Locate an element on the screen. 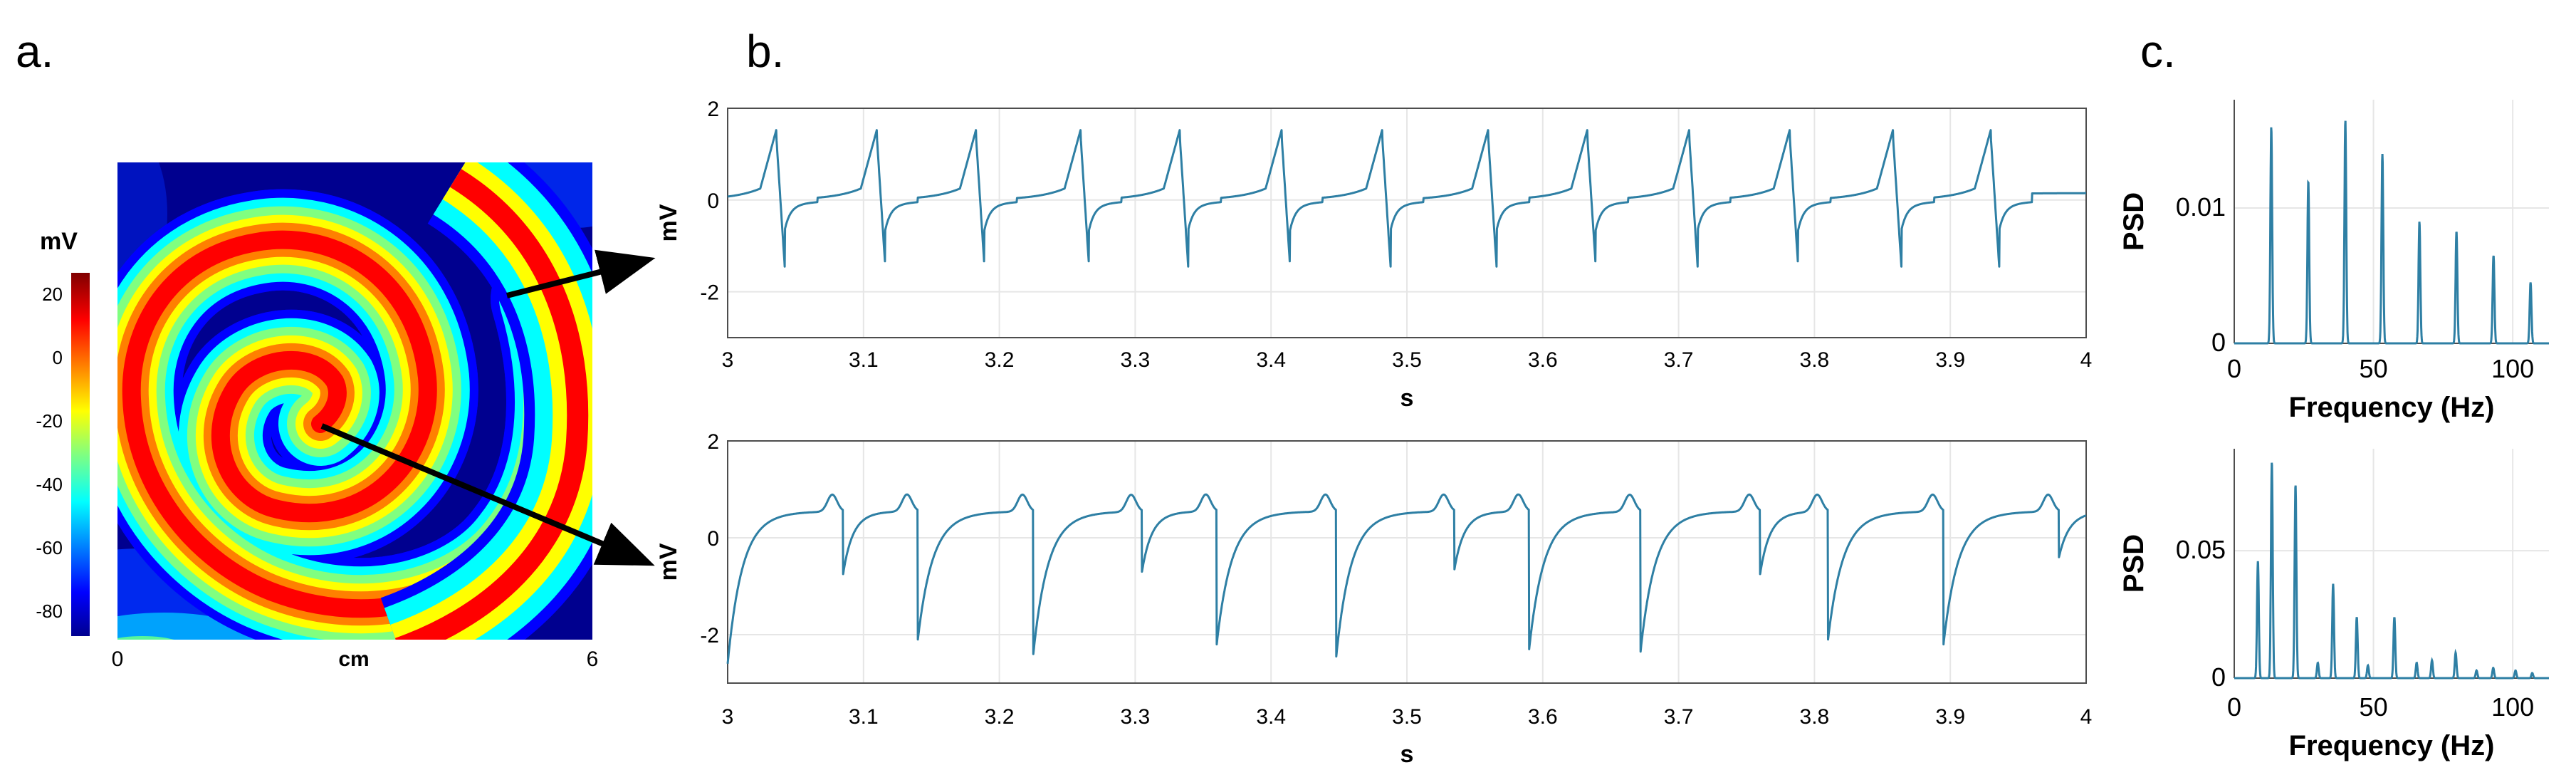 The image size is (2576, 770). bottom-trace-line is located at coordinates (1406, 578).